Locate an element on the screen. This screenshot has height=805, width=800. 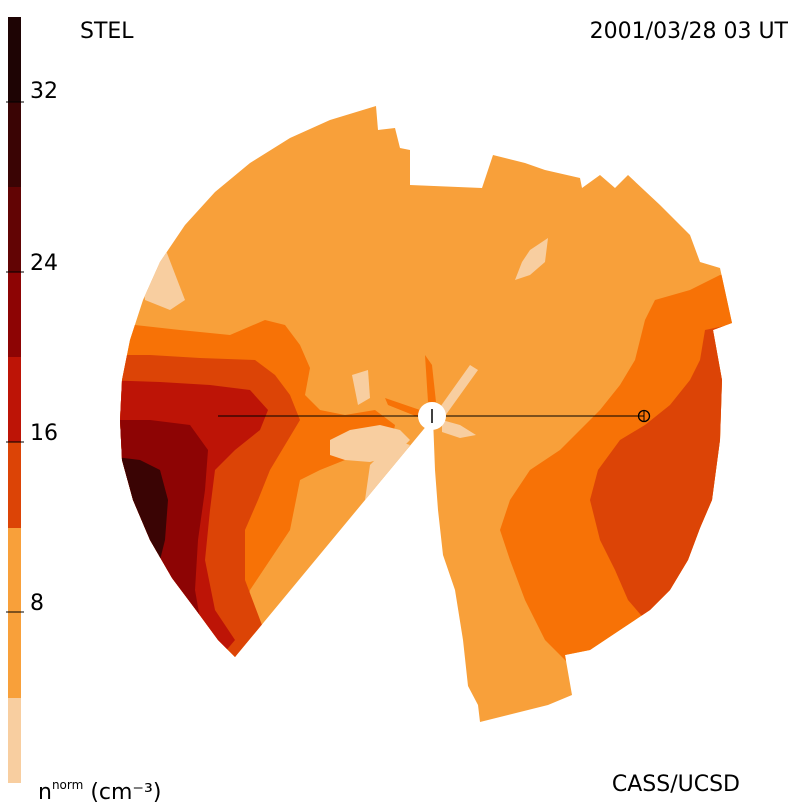
earth-marker is located at coordinates (644, 416).